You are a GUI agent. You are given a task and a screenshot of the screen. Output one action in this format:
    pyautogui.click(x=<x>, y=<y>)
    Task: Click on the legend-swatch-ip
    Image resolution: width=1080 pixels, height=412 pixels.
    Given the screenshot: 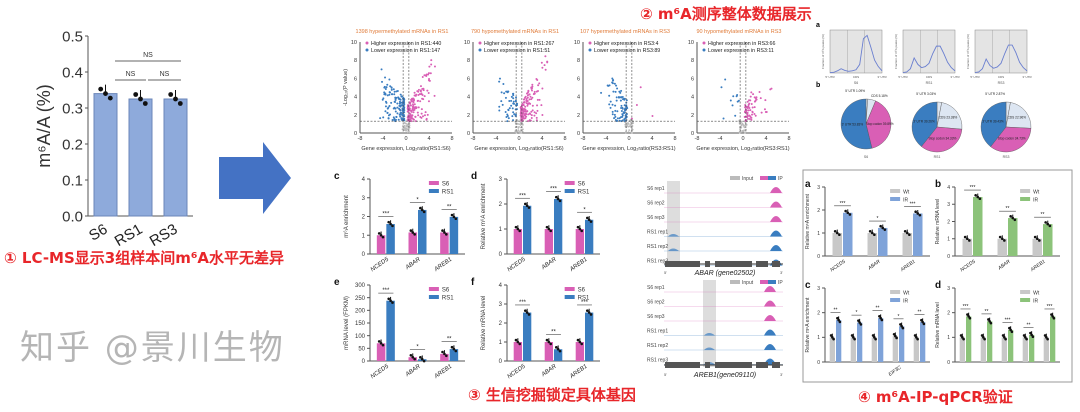 What is the action you would take?
    pyautogui.click(x=764, y=178)
    